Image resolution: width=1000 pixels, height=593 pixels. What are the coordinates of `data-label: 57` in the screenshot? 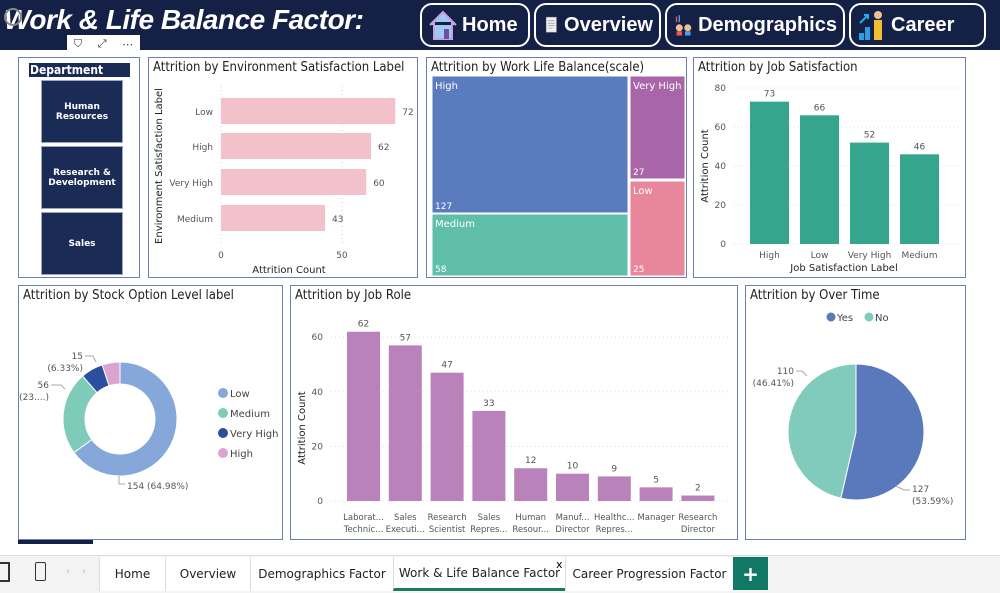 It's located at (405, 338).